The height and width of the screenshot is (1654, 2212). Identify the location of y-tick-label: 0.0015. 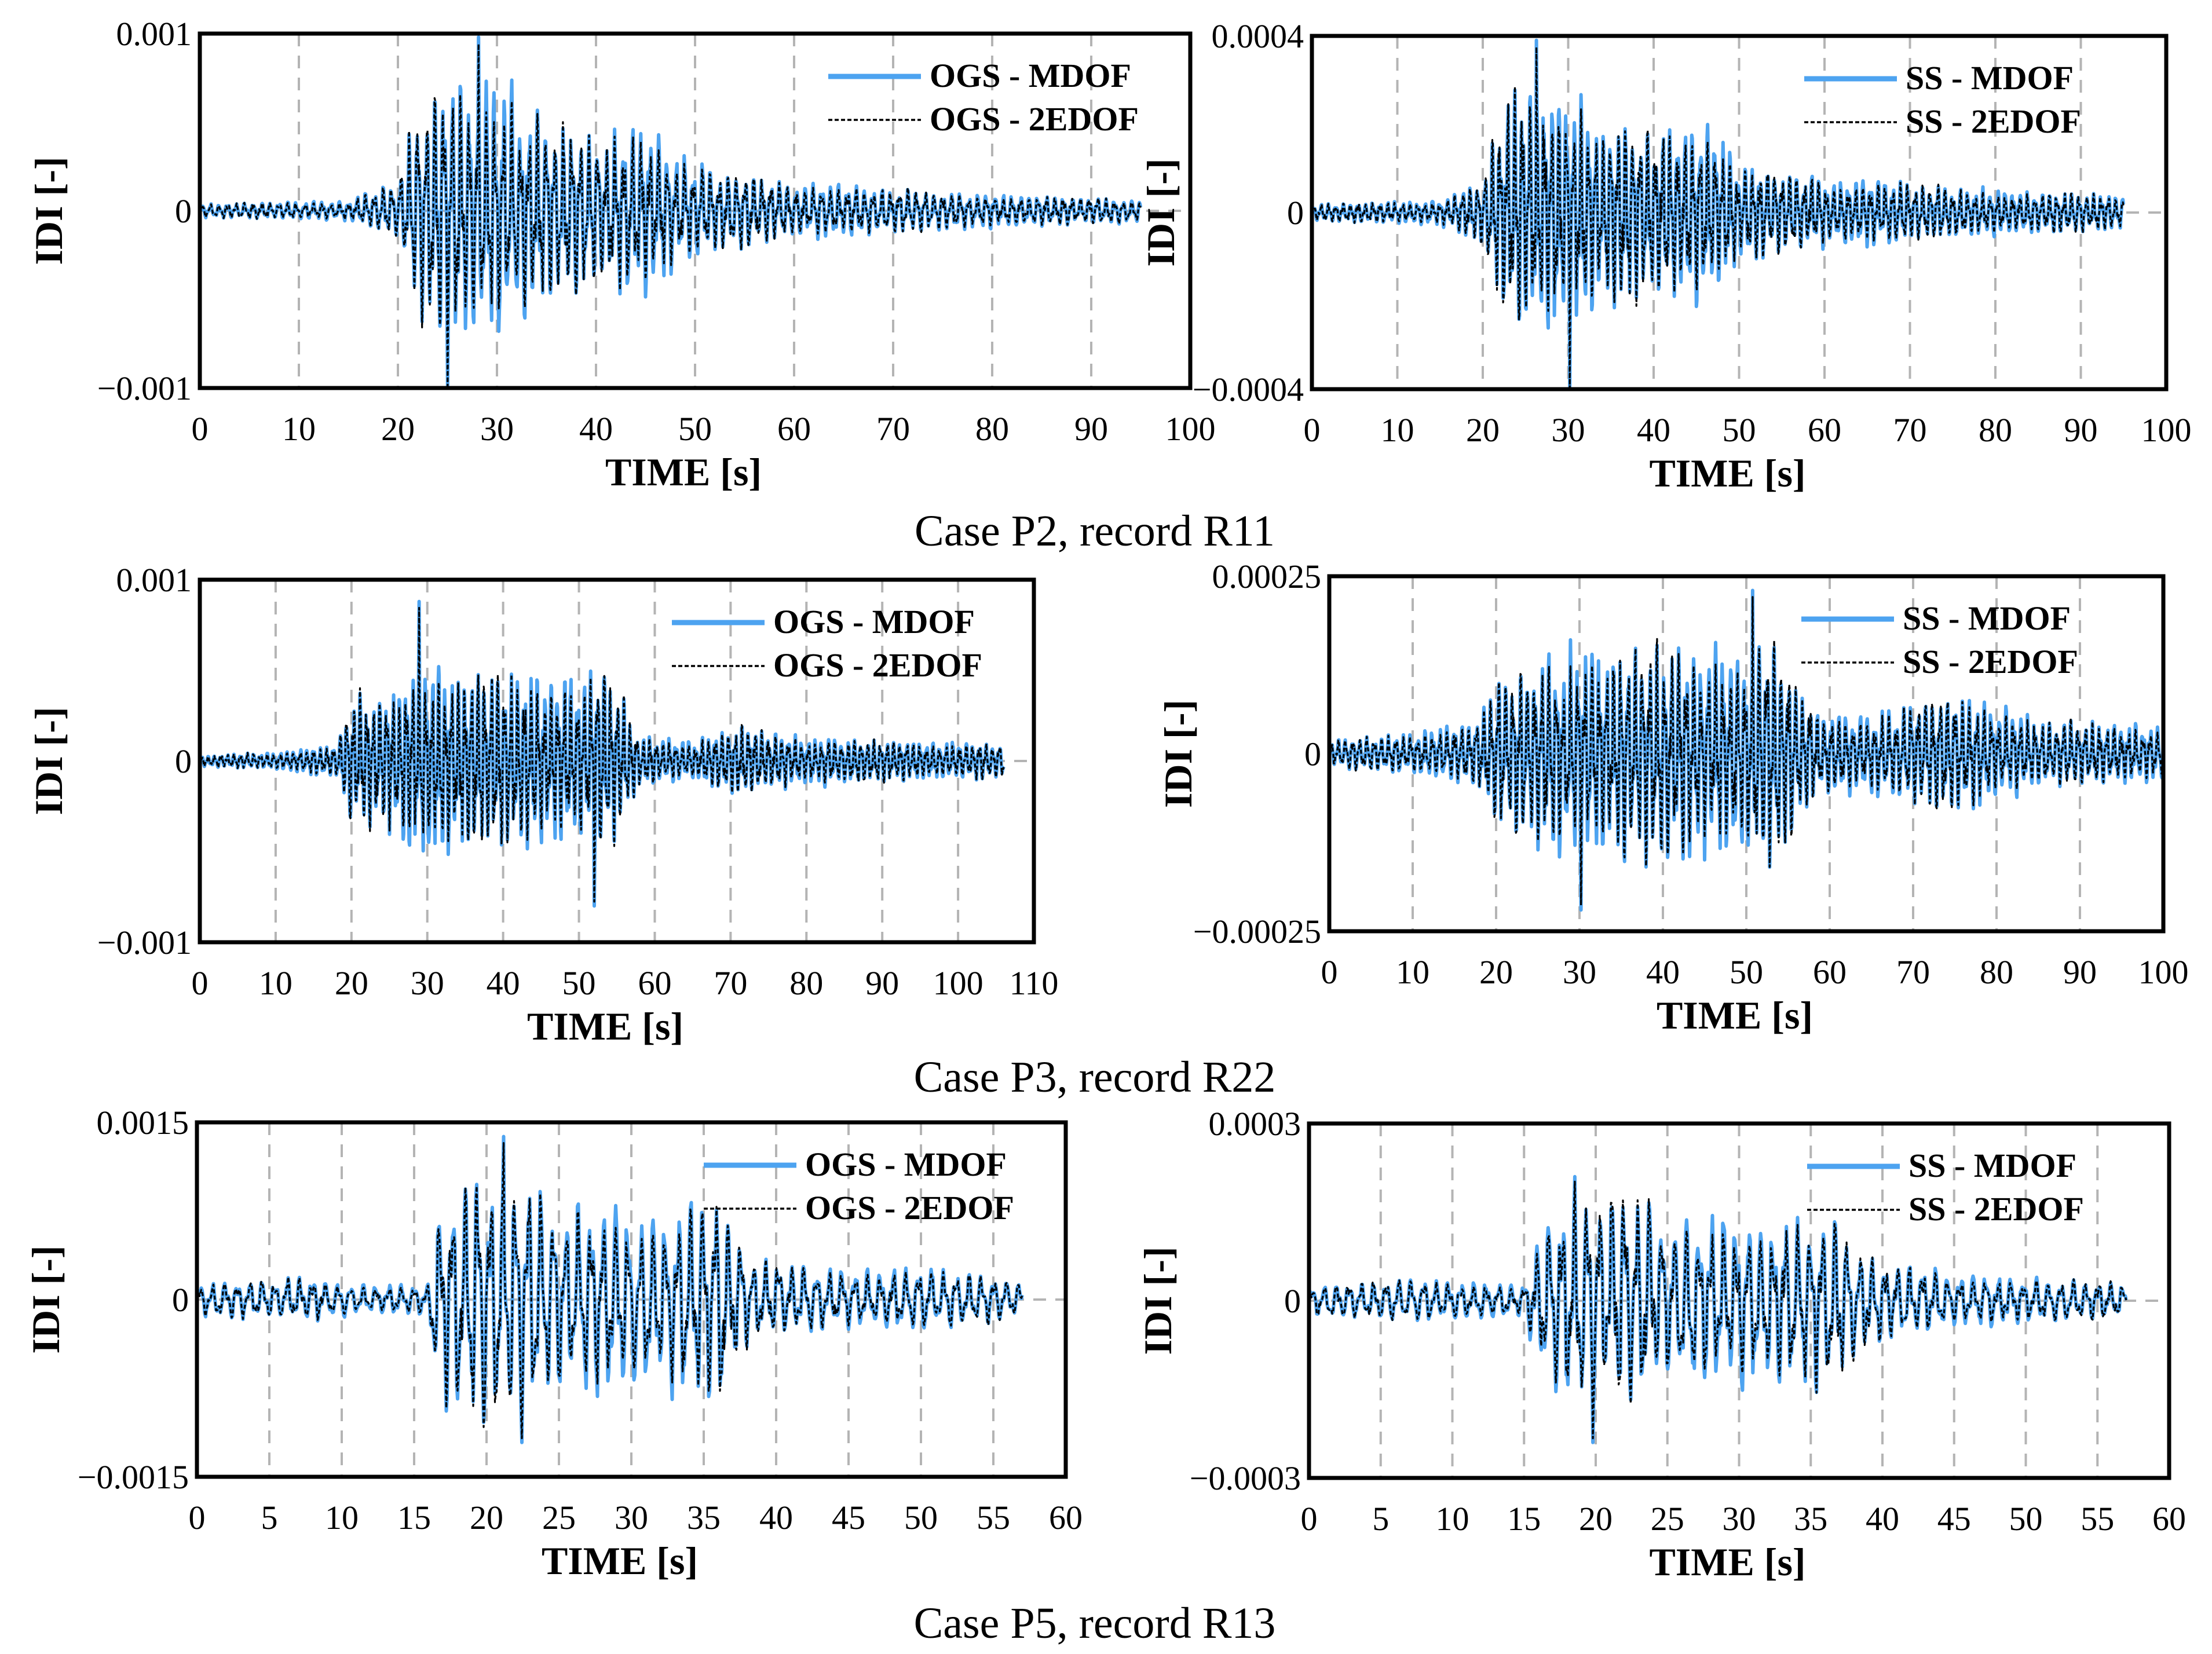
(143, 1122).